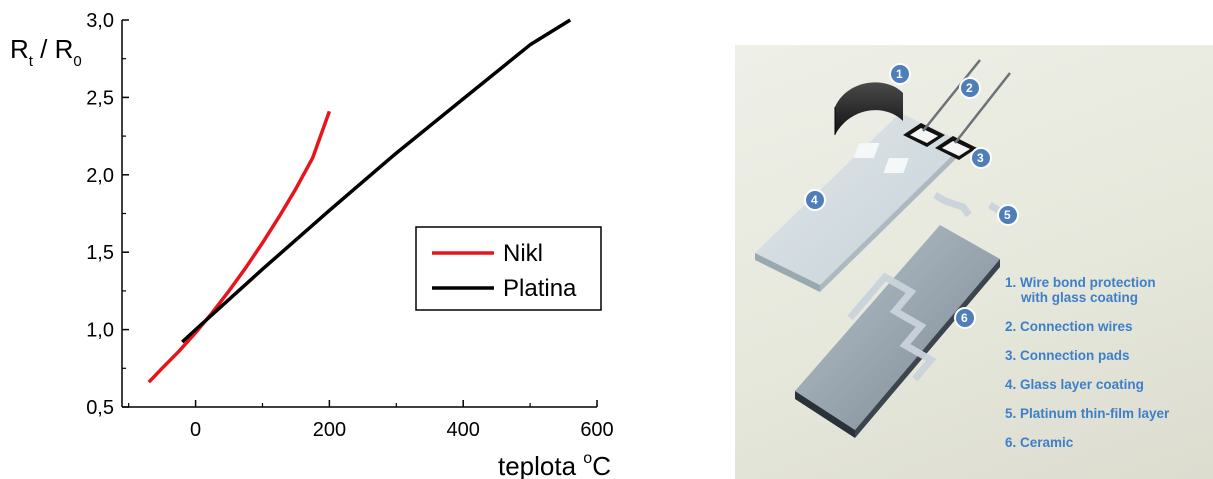 This screenshot has width=1213, height=479. Describe the element at coordinates (868, 108) in the screenshot. I see `wire-bond-protection-cap` at that location.